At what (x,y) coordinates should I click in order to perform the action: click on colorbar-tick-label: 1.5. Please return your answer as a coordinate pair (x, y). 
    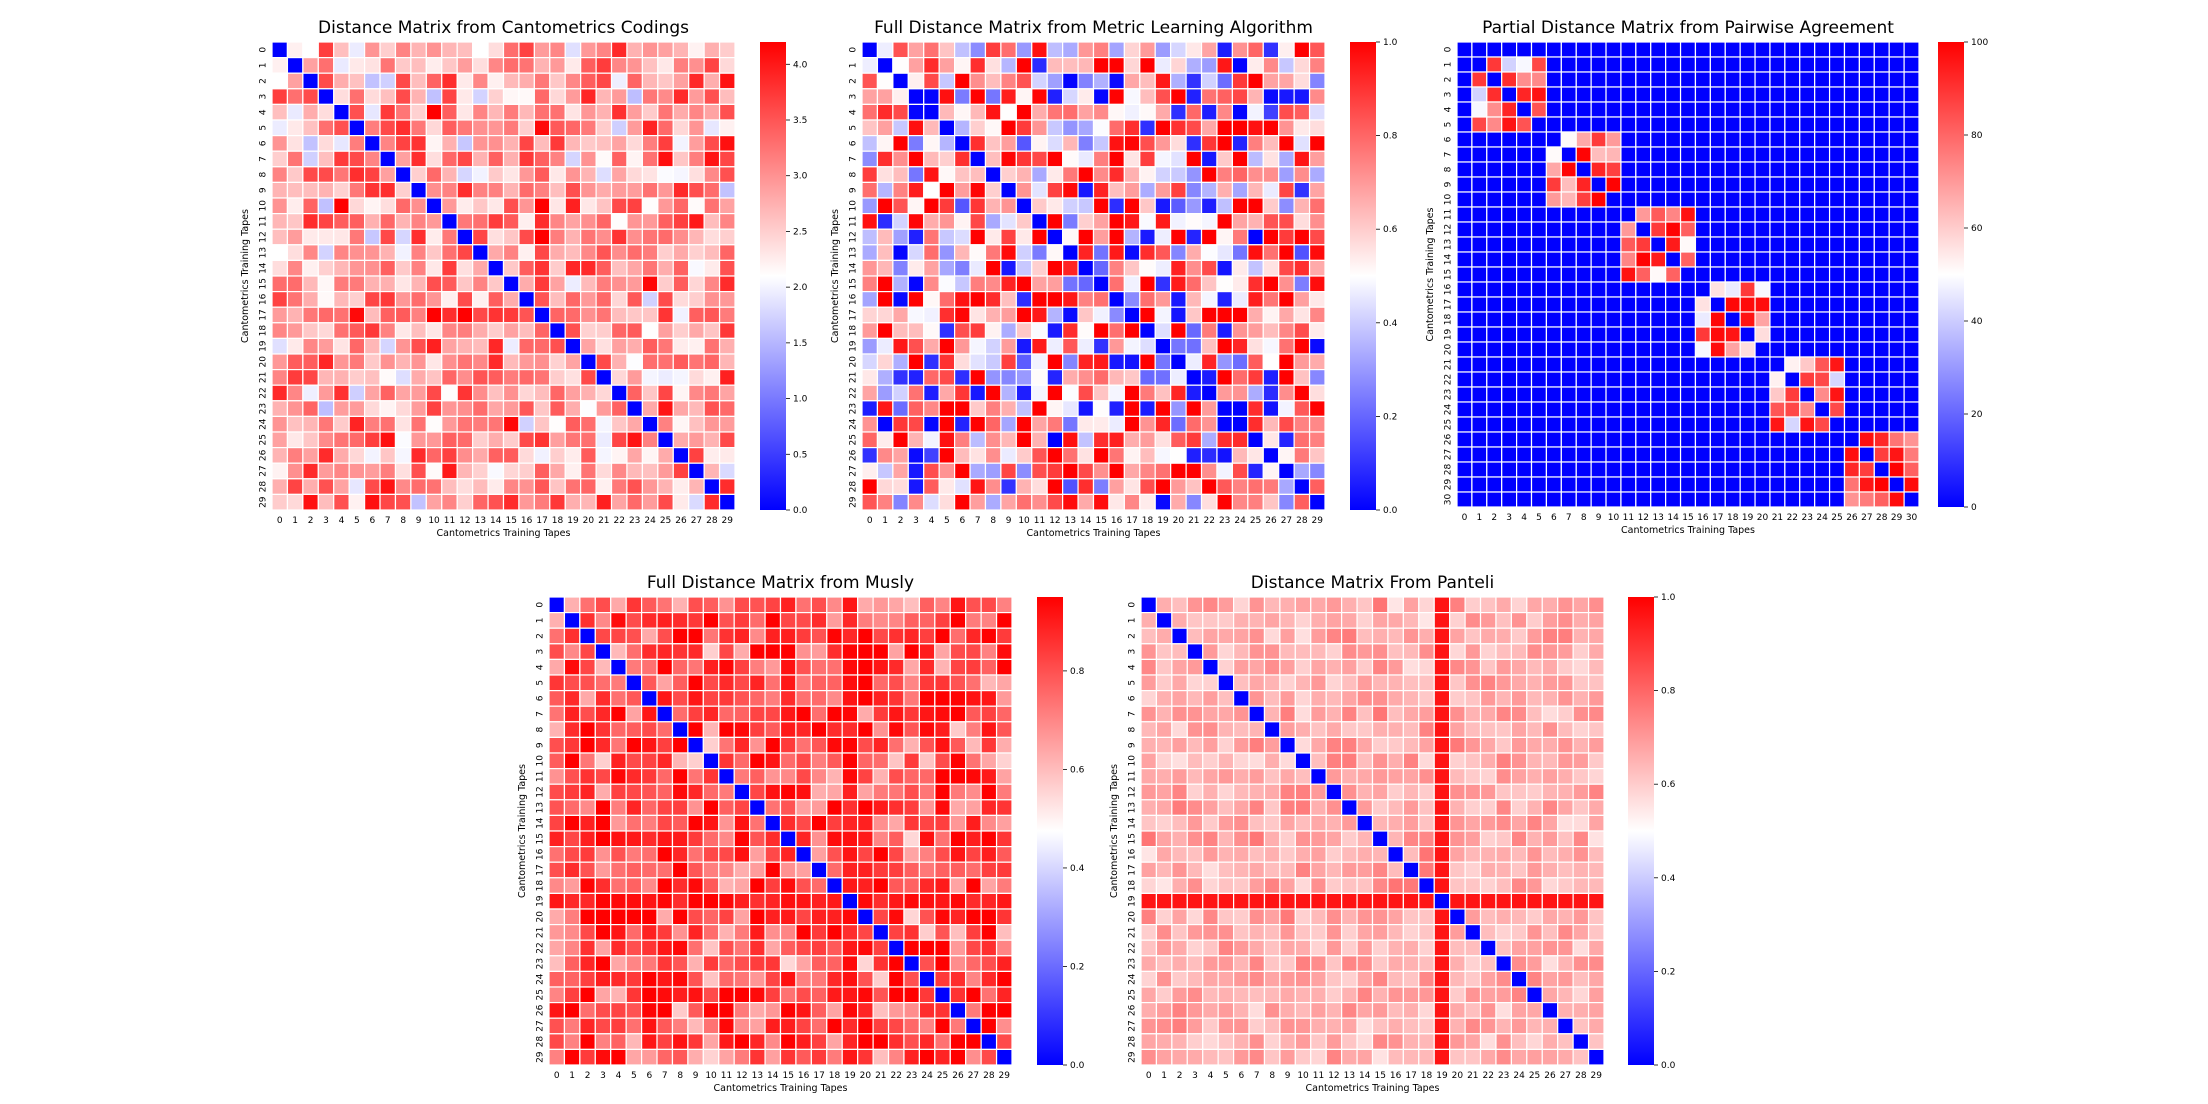
    Looking at the image, I should click on (800, 344).